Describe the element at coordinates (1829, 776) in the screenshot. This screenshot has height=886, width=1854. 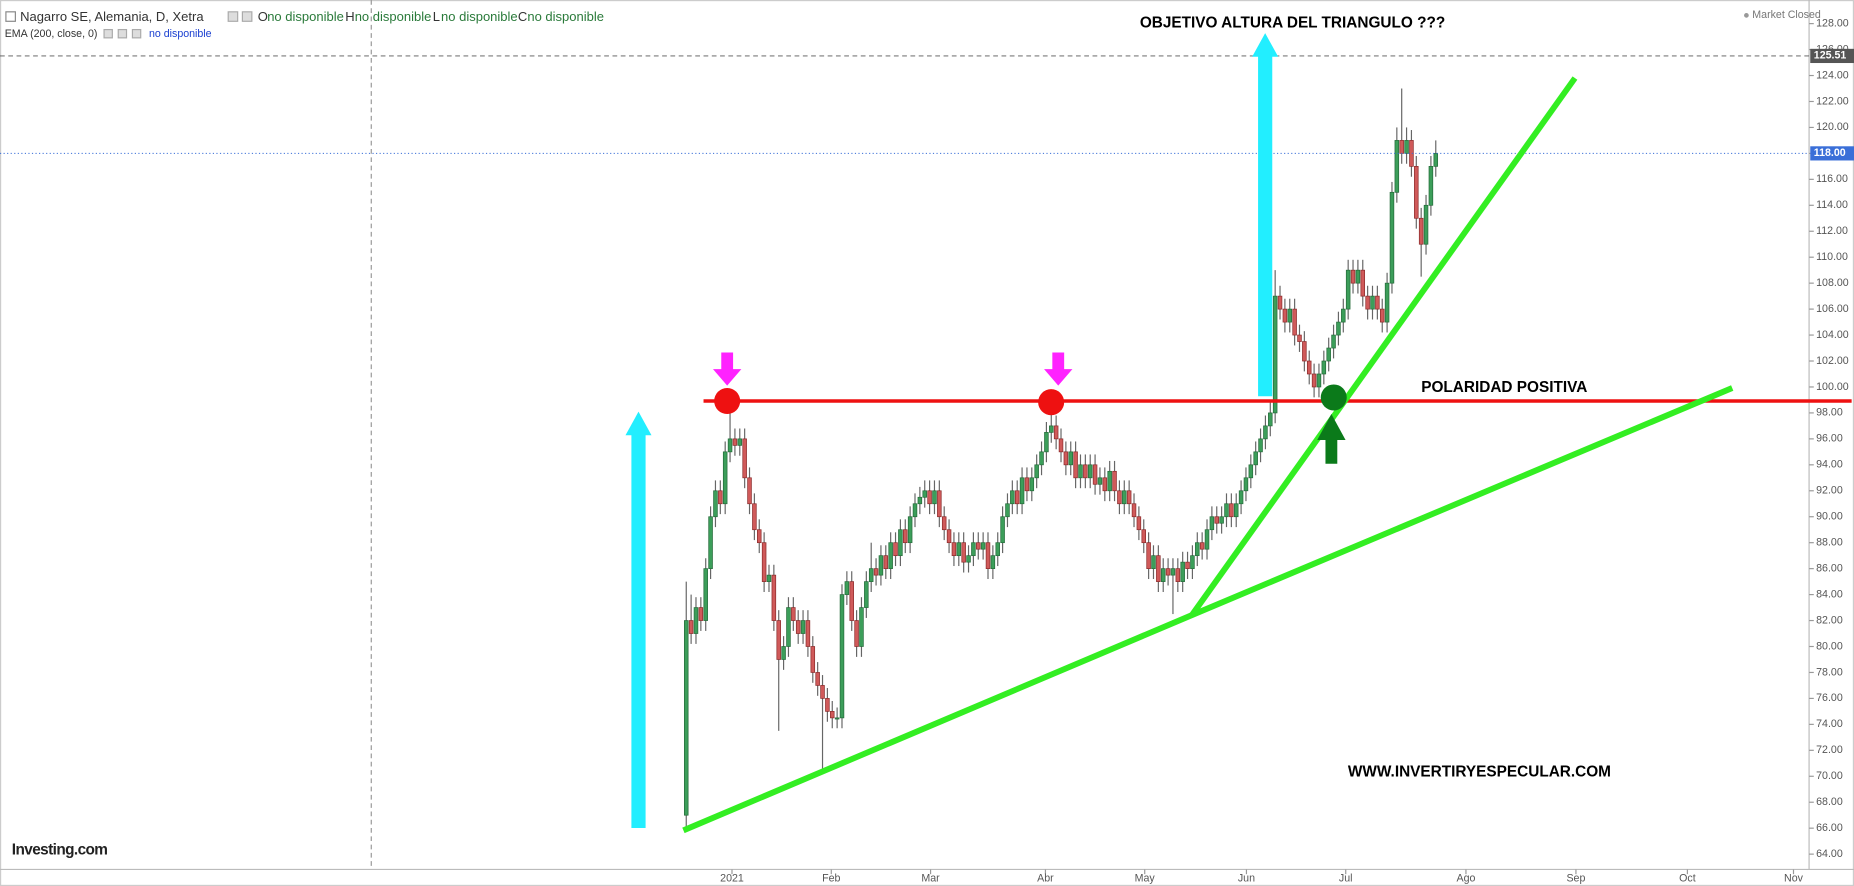
I see `y-tick-label: 70.00` at that location.